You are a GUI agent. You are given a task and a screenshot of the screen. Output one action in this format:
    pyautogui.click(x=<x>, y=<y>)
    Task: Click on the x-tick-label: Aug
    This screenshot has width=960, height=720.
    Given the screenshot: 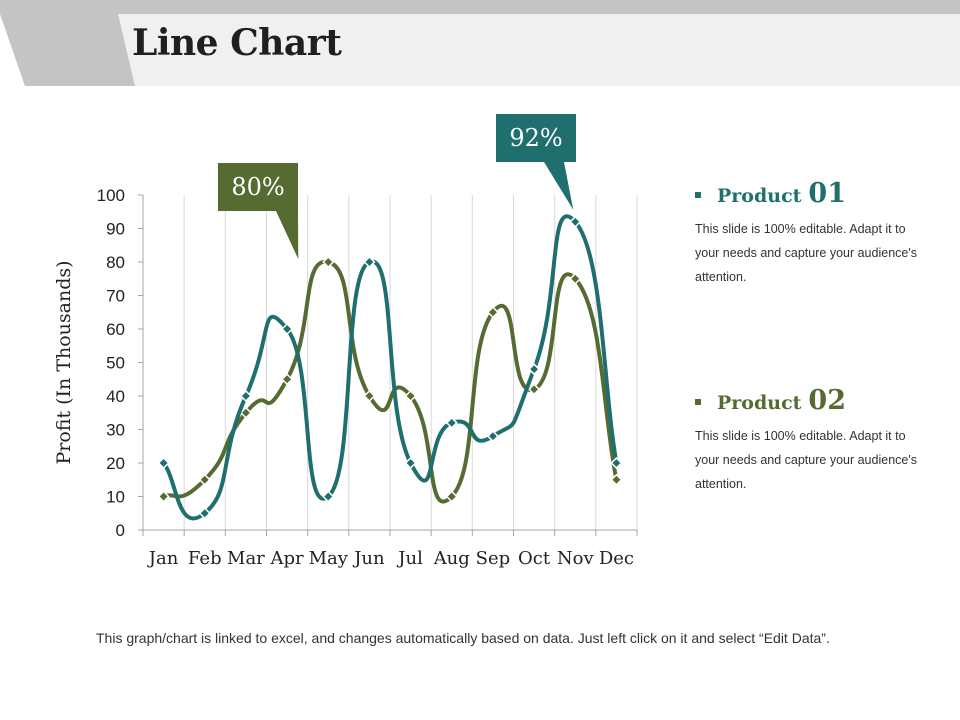 What is the action you would take?
    pyautogui.click(x=451, y=558)
    